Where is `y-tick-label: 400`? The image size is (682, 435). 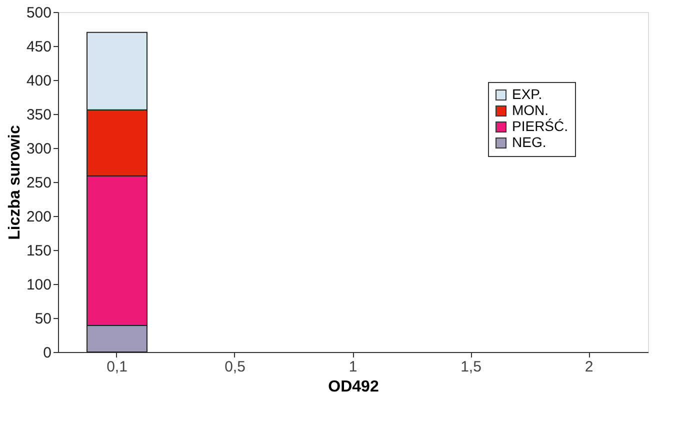
y-tick-label: 400 is located at coordinates (39, 81).